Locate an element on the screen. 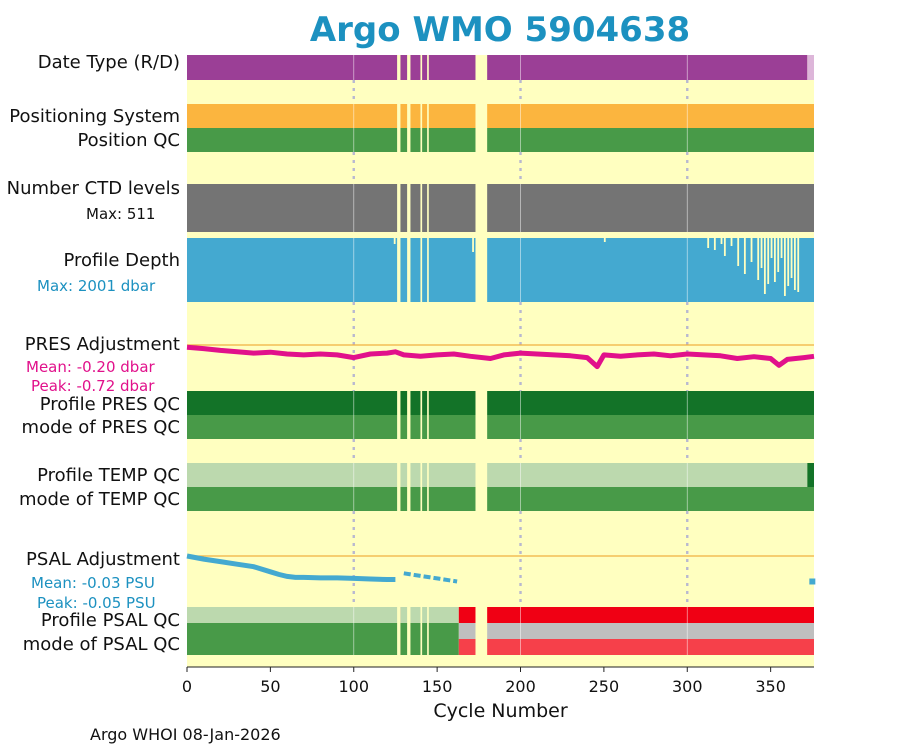 This screenshot has width=900, height=750. chart-title: Argo WMO 5904638 is located at coordinates (500, 30).